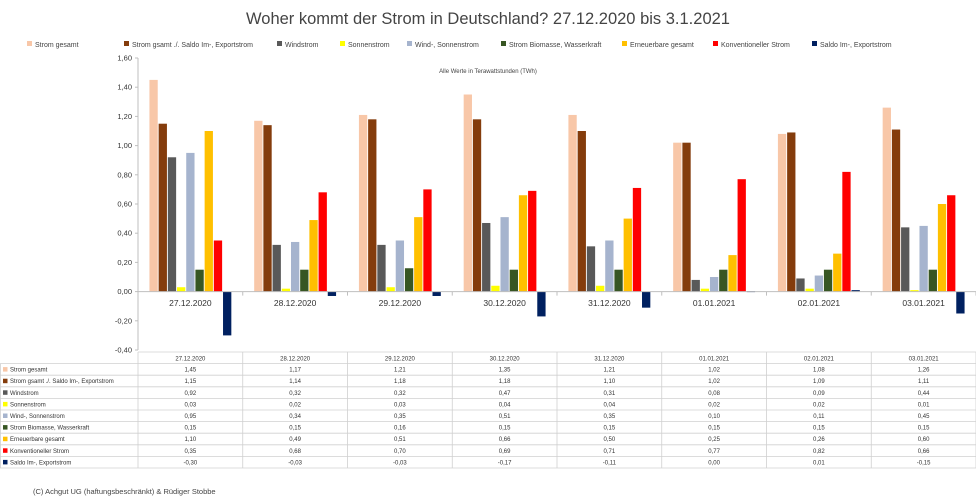  What do you see at coordinates (610, 452) in the screenshot?
I see `table-value-cell: 0,71` at bounding box center [610, 452].